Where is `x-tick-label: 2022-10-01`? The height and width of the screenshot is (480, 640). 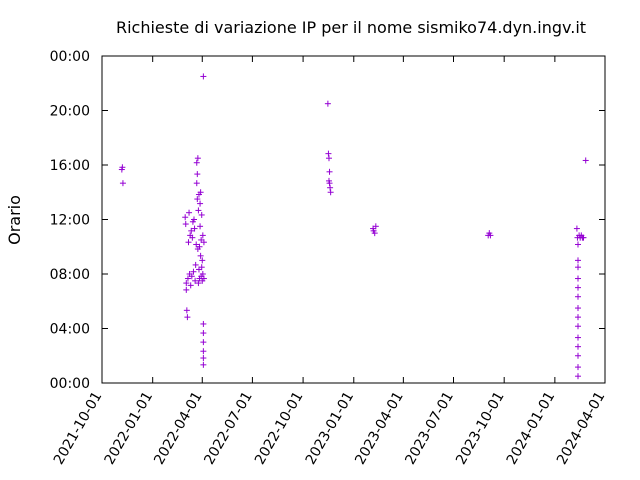
x-tick-label: 2022-10-01 is located at coordinates (279, 428).